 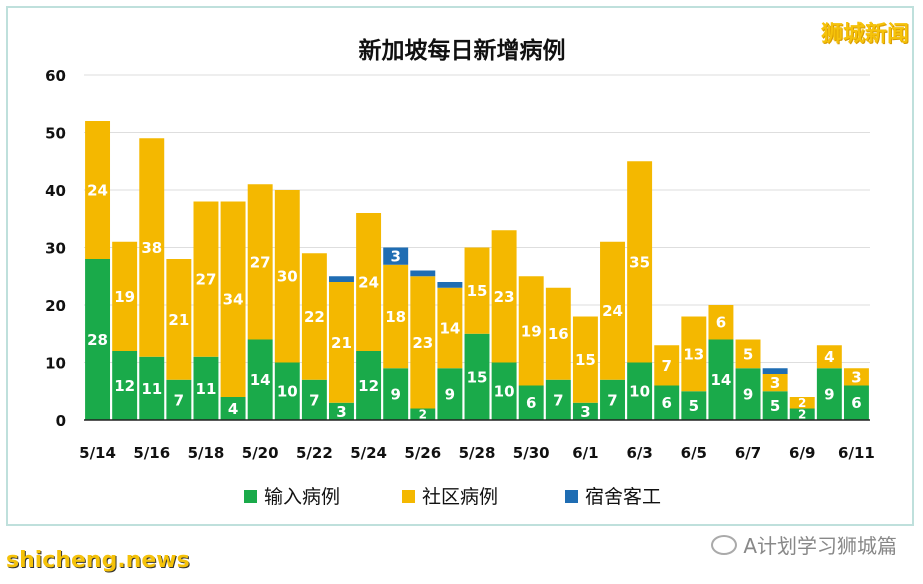 I want to click on y-tick-label: 0, so click(x=61, y=421).